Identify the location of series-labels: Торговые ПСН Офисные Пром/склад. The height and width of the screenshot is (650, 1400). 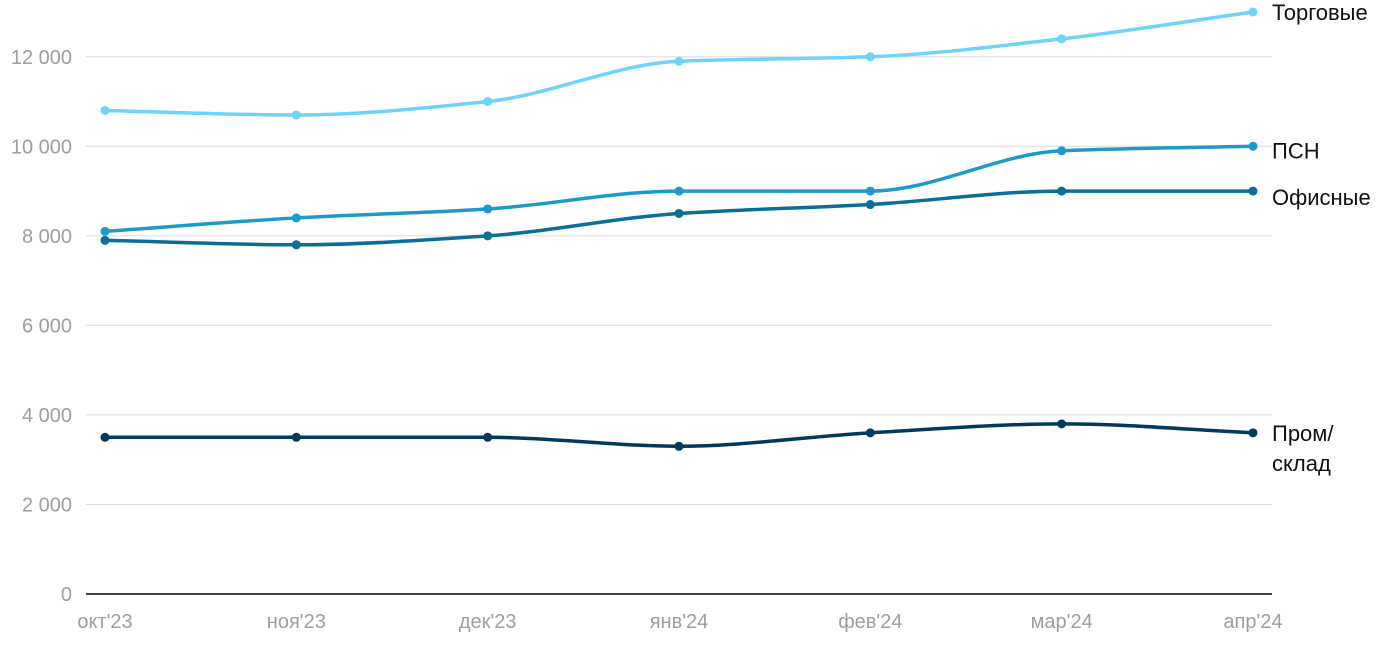
(1321, 238).